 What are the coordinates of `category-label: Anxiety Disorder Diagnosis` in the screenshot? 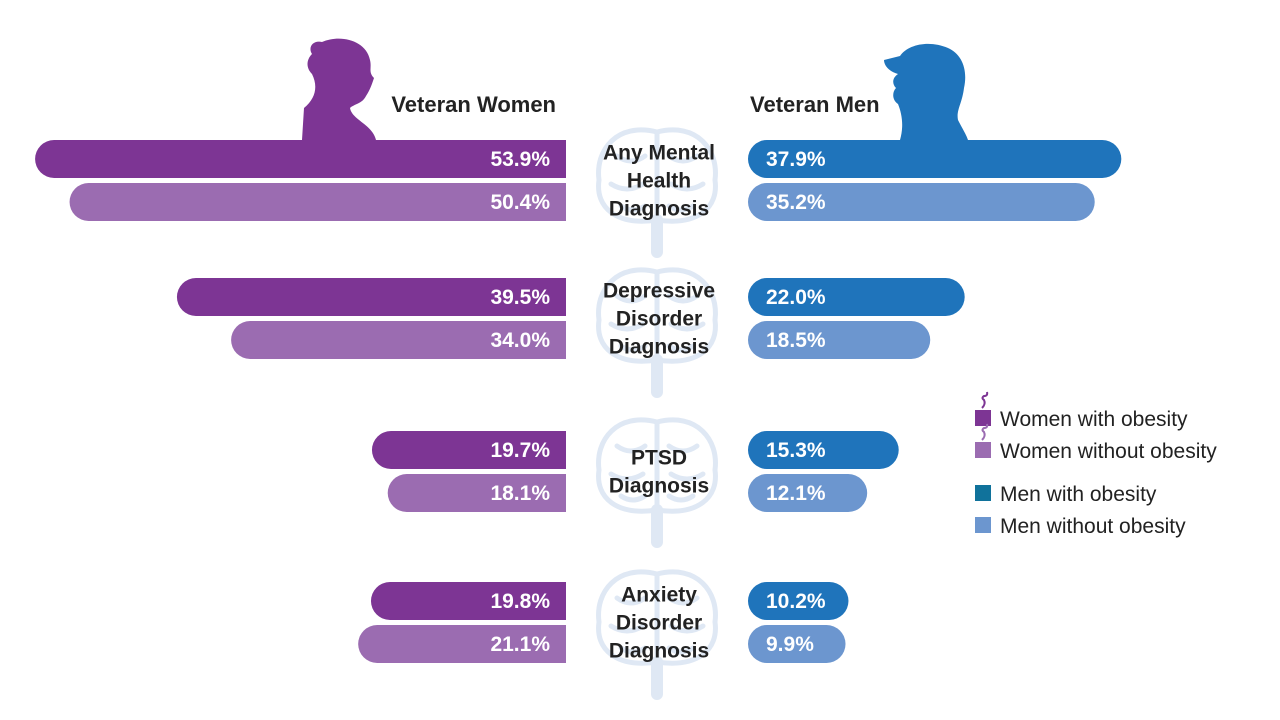 It's located at (659, 623).